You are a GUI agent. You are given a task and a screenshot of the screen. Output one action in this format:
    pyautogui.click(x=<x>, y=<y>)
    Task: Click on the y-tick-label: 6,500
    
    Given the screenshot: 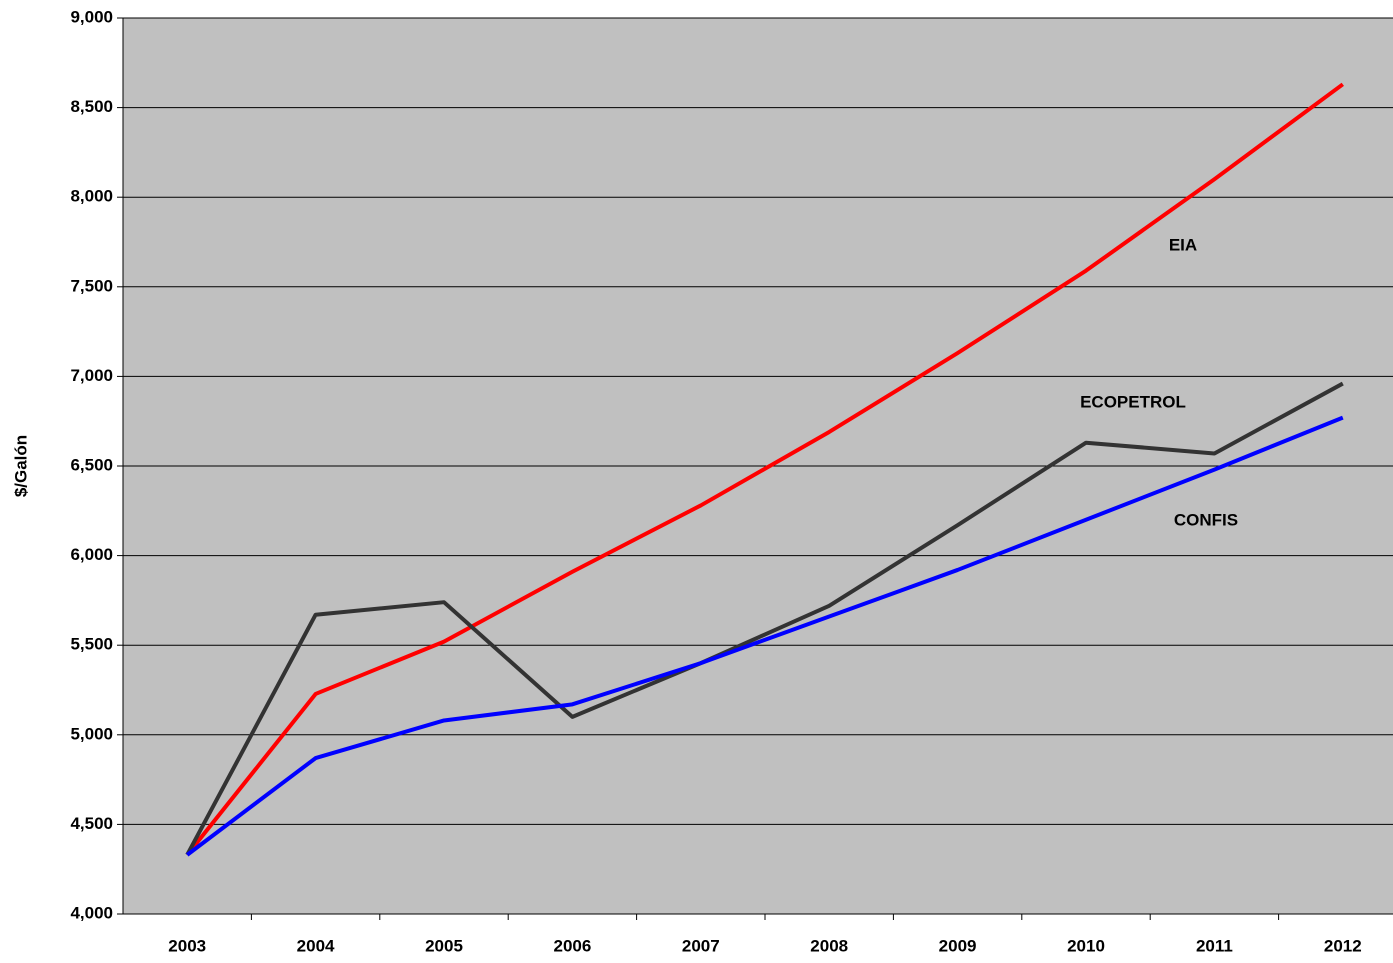 What is the action you would take?
    pyautogui.click(x=91, y=464)
    